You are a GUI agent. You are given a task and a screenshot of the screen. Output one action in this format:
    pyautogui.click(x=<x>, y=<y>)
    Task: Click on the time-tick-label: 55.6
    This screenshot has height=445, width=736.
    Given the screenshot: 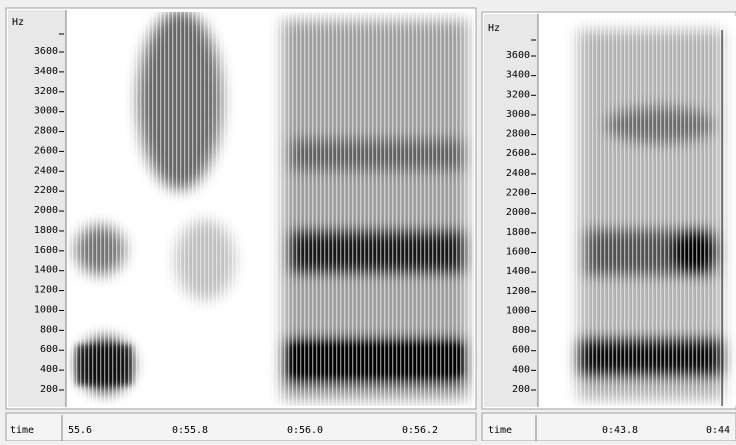 What is the action you would take?
    pyautogui.click(x=80, y=430)
    